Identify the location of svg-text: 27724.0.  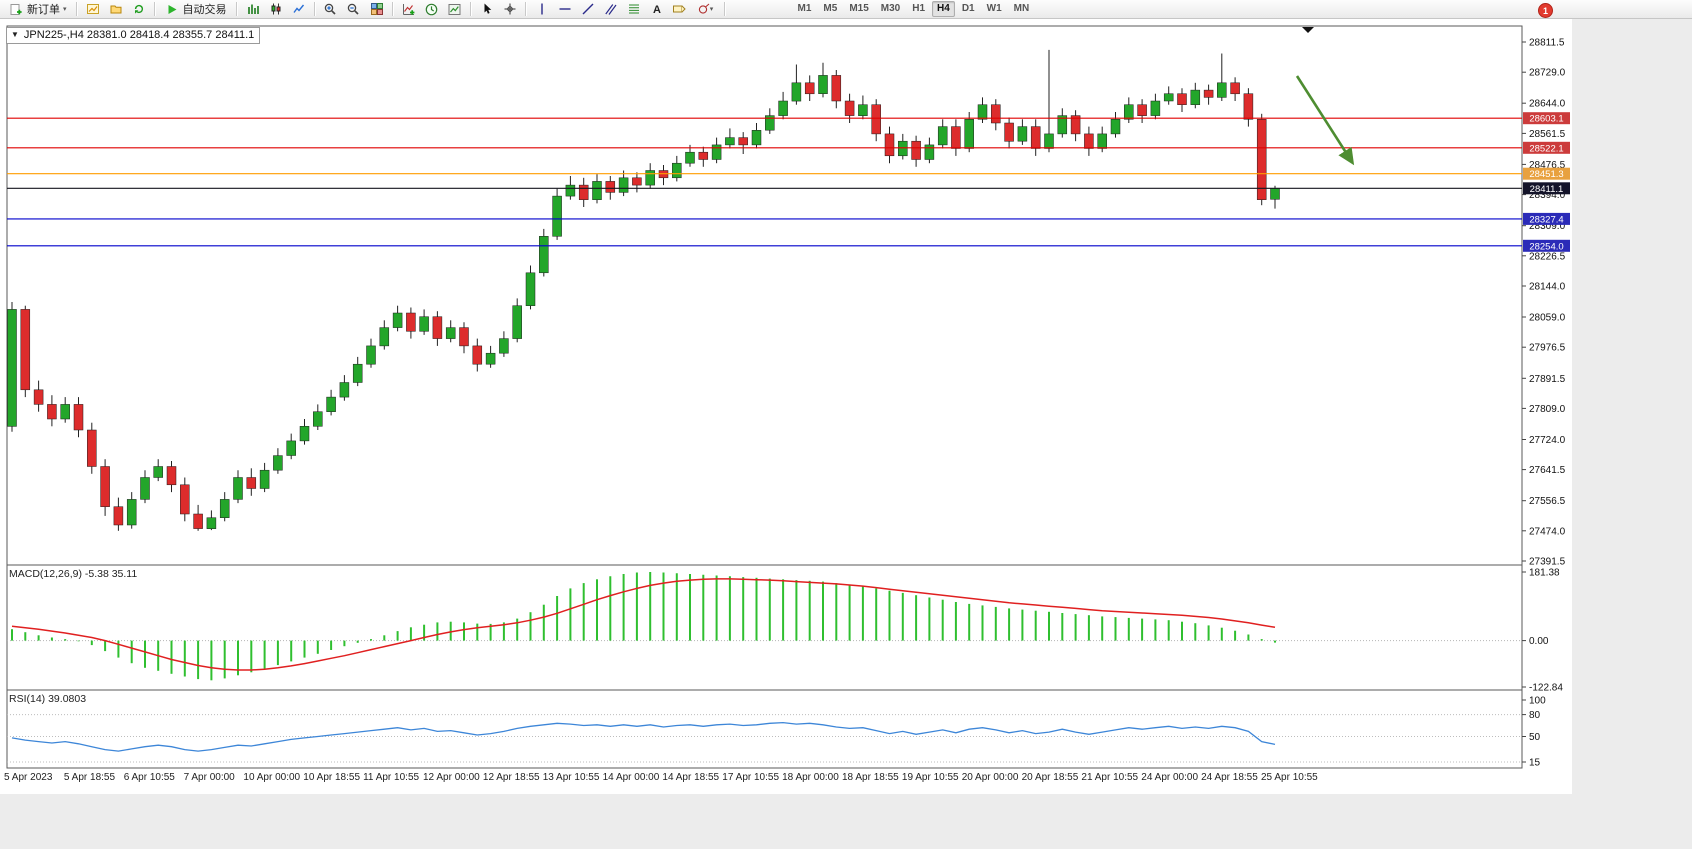
(1547, 440).